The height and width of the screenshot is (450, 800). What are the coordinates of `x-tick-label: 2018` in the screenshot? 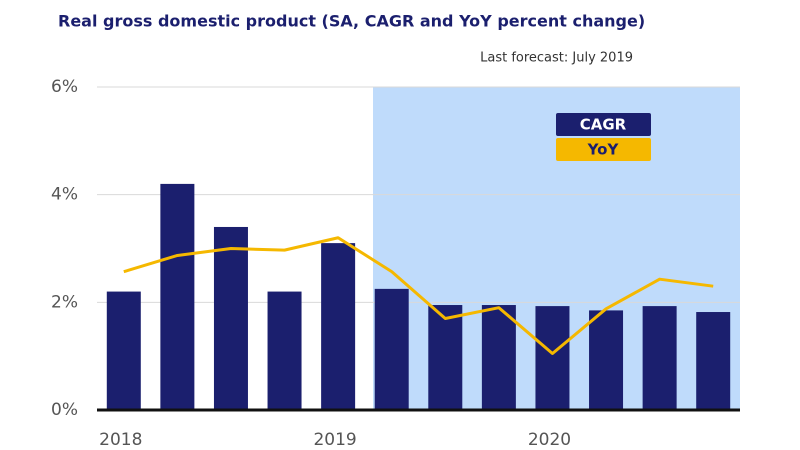 It's located at (120, 440).